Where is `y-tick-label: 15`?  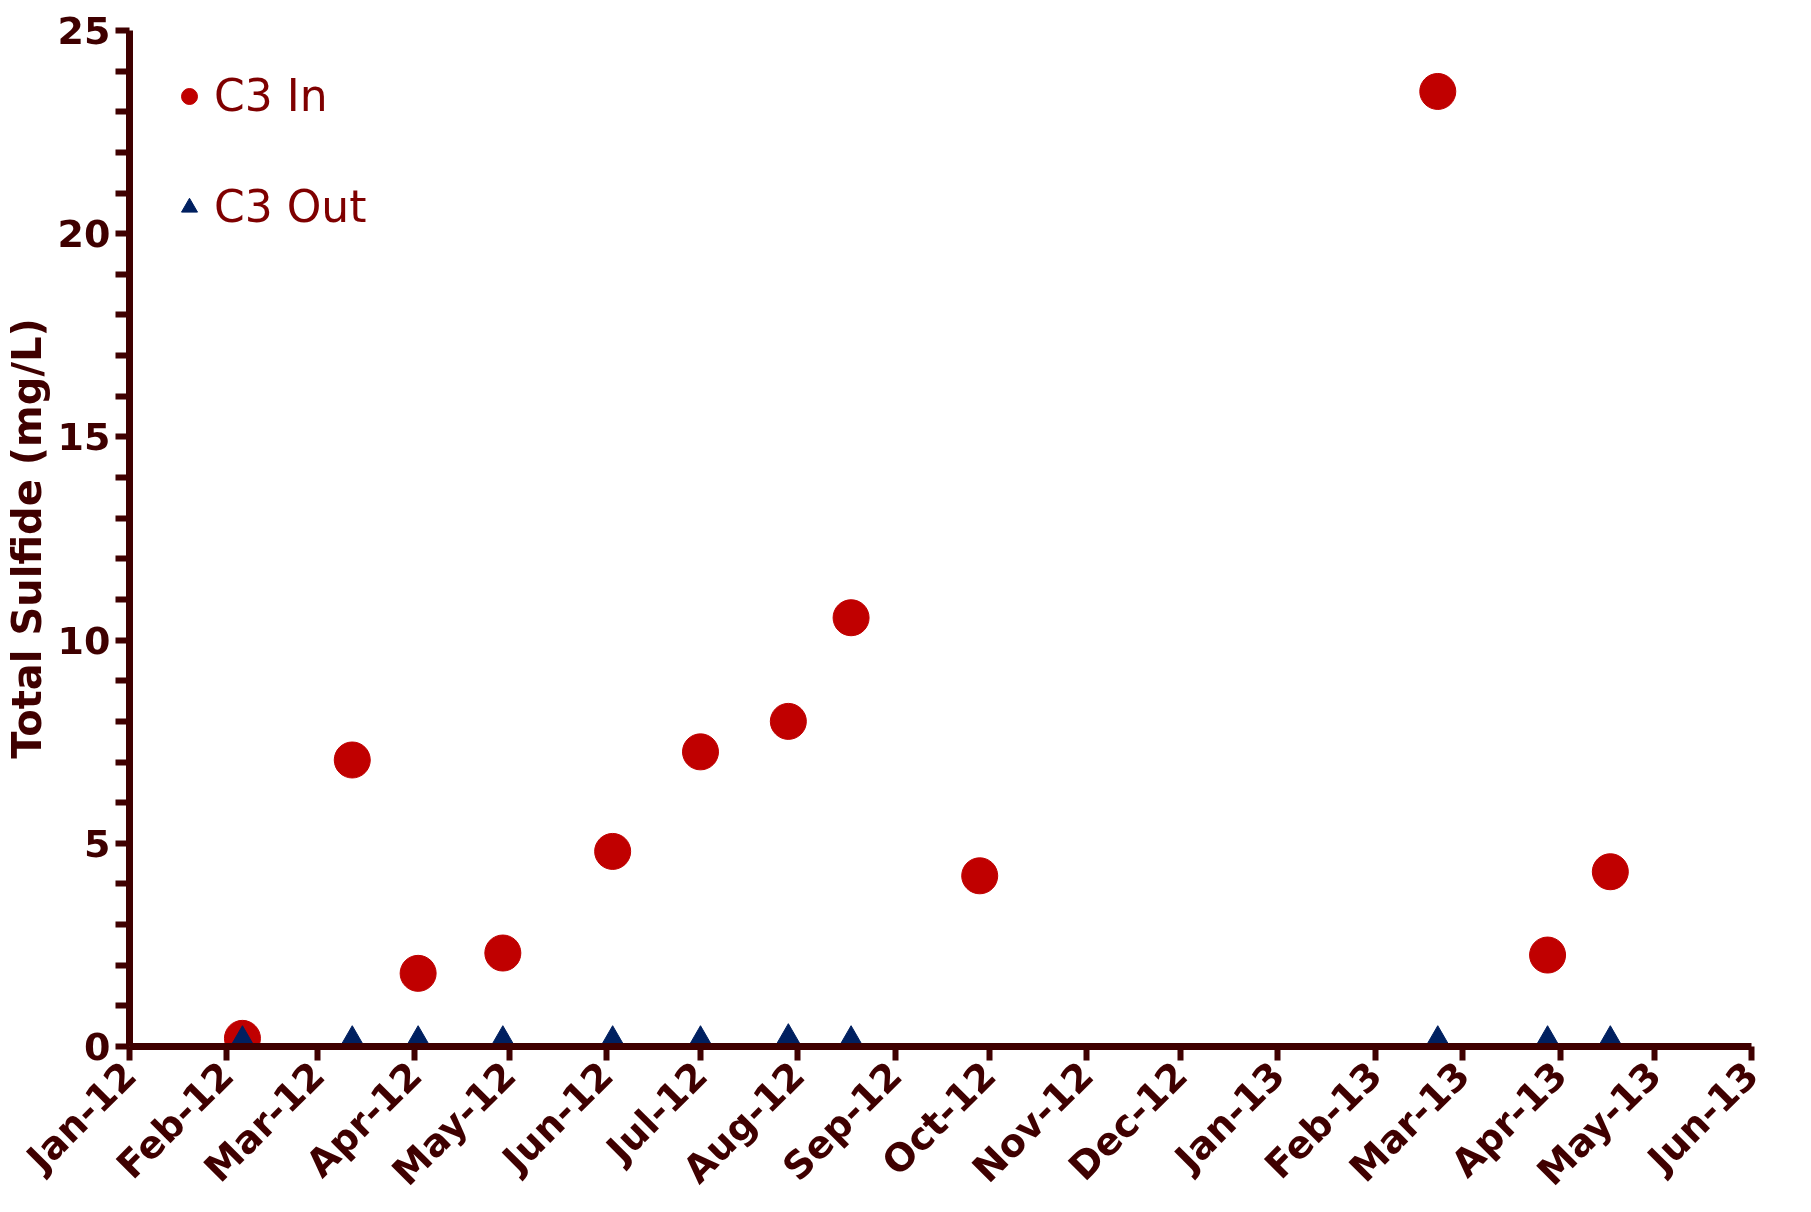
y-tick-label: 15 is located at coordinates (84, 437).